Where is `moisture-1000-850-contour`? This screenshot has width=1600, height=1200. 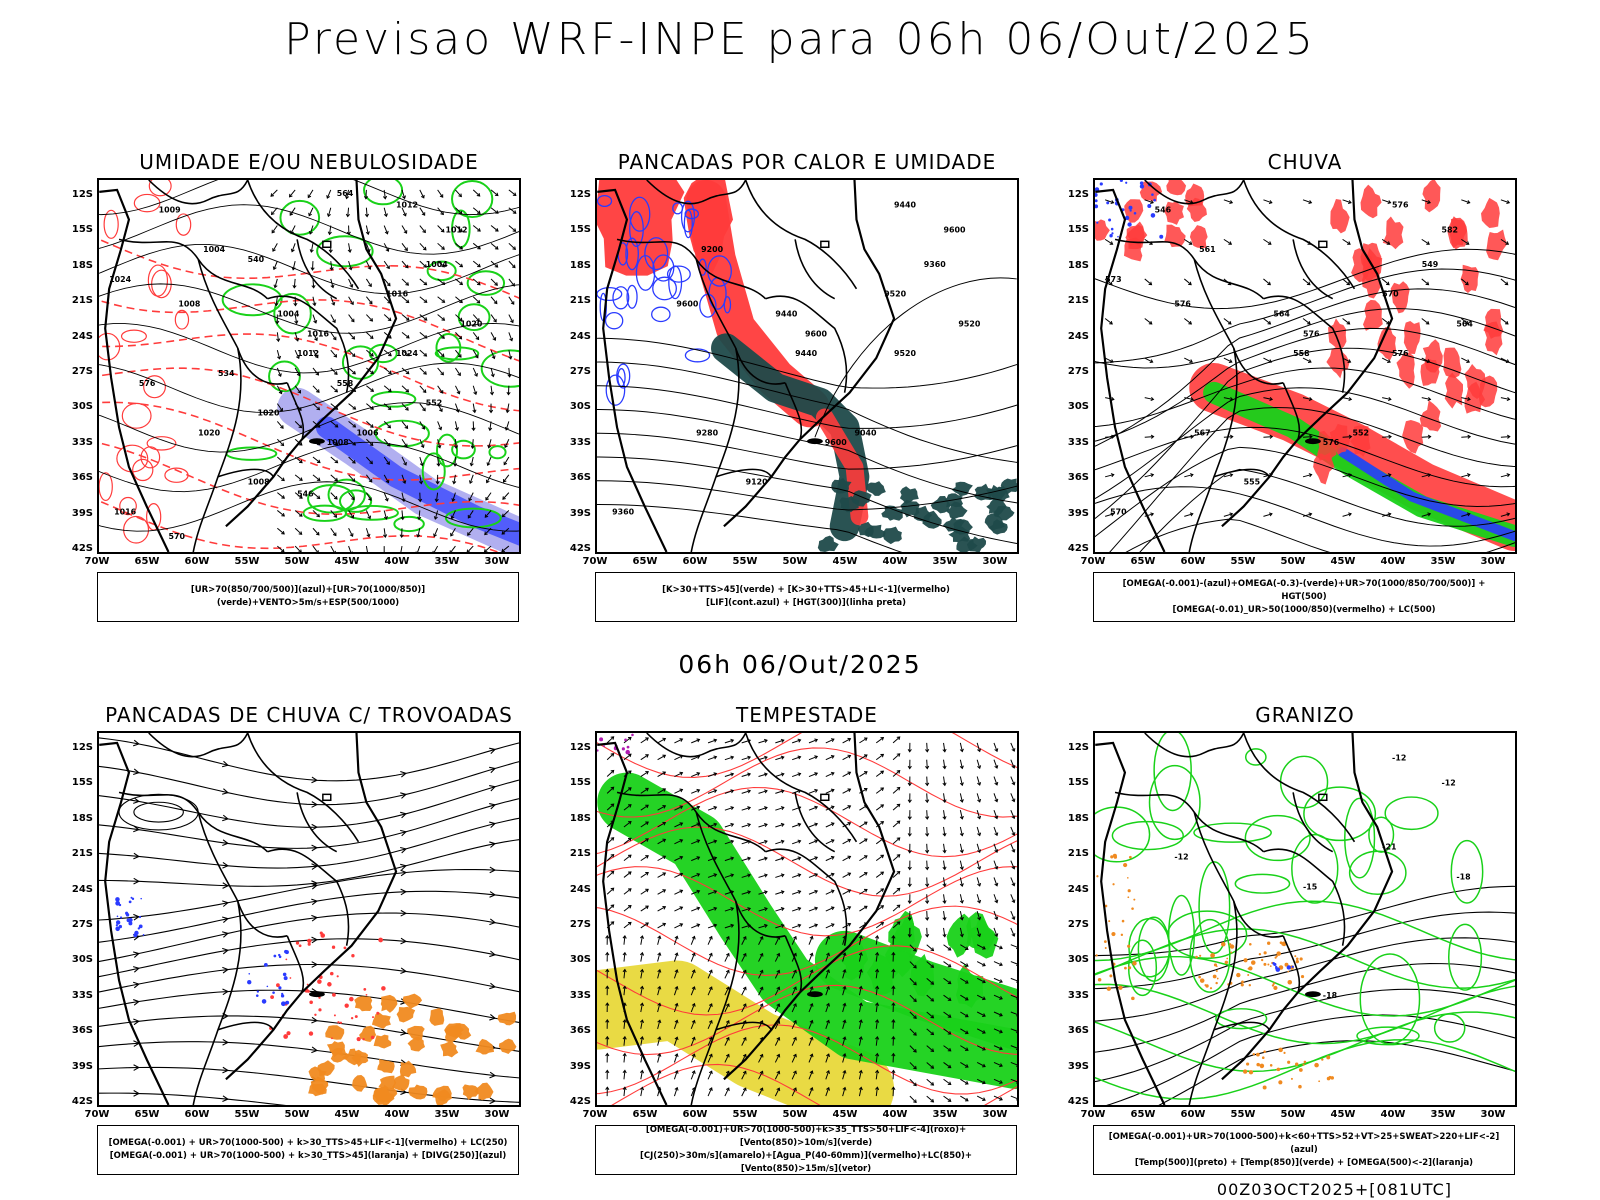
moisture-1000-850-contour is located at coordinates (346, 494).